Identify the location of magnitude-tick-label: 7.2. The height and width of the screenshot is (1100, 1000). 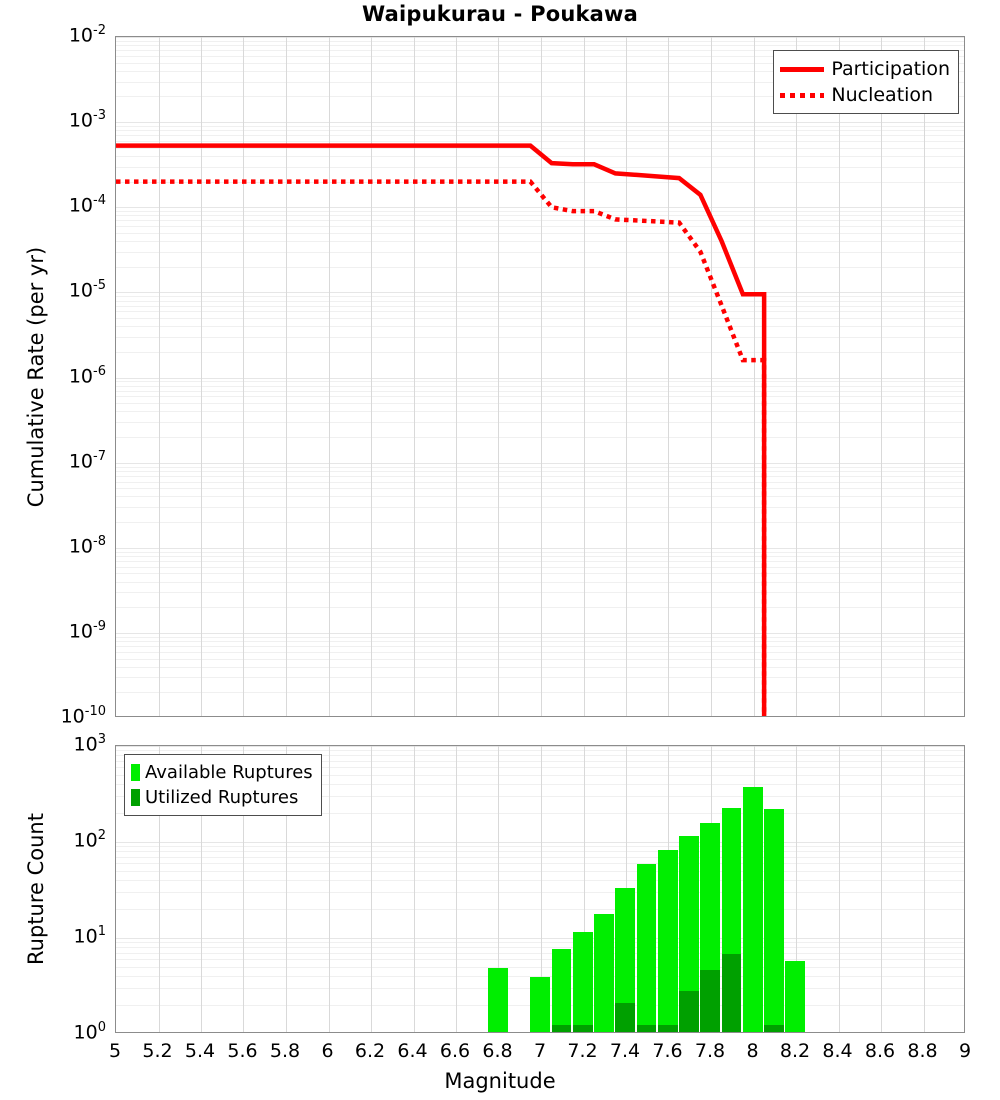
(582, 1051).